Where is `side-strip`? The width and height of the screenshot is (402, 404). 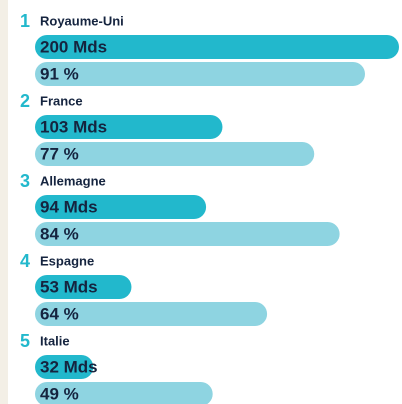
side-strip is located at coordinates (4, 202).